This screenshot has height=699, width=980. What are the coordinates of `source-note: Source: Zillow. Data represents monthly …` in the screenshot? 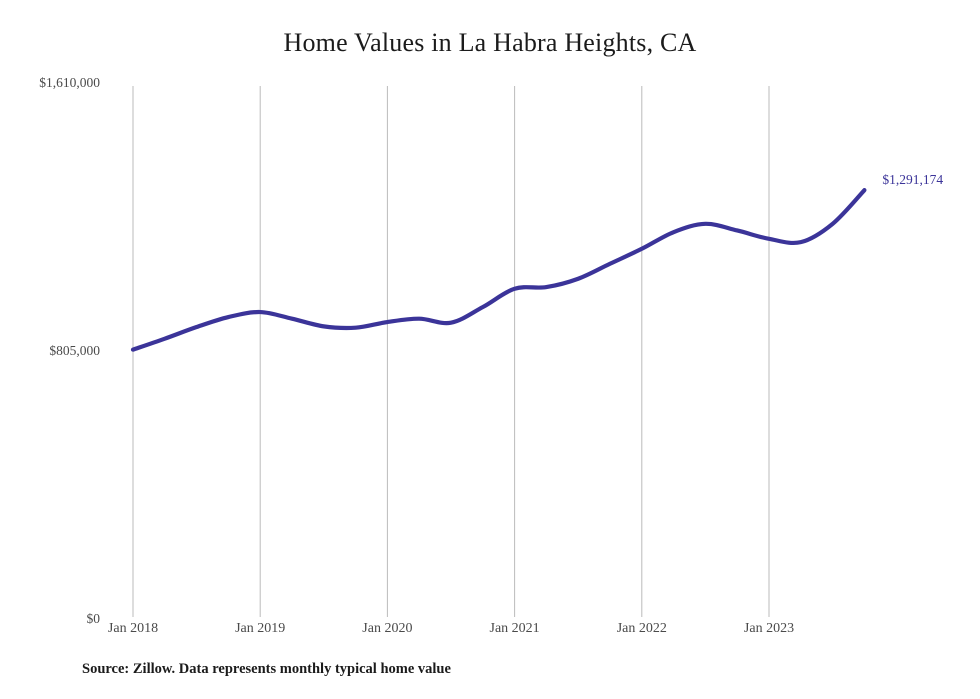 It's located at (266, 669).